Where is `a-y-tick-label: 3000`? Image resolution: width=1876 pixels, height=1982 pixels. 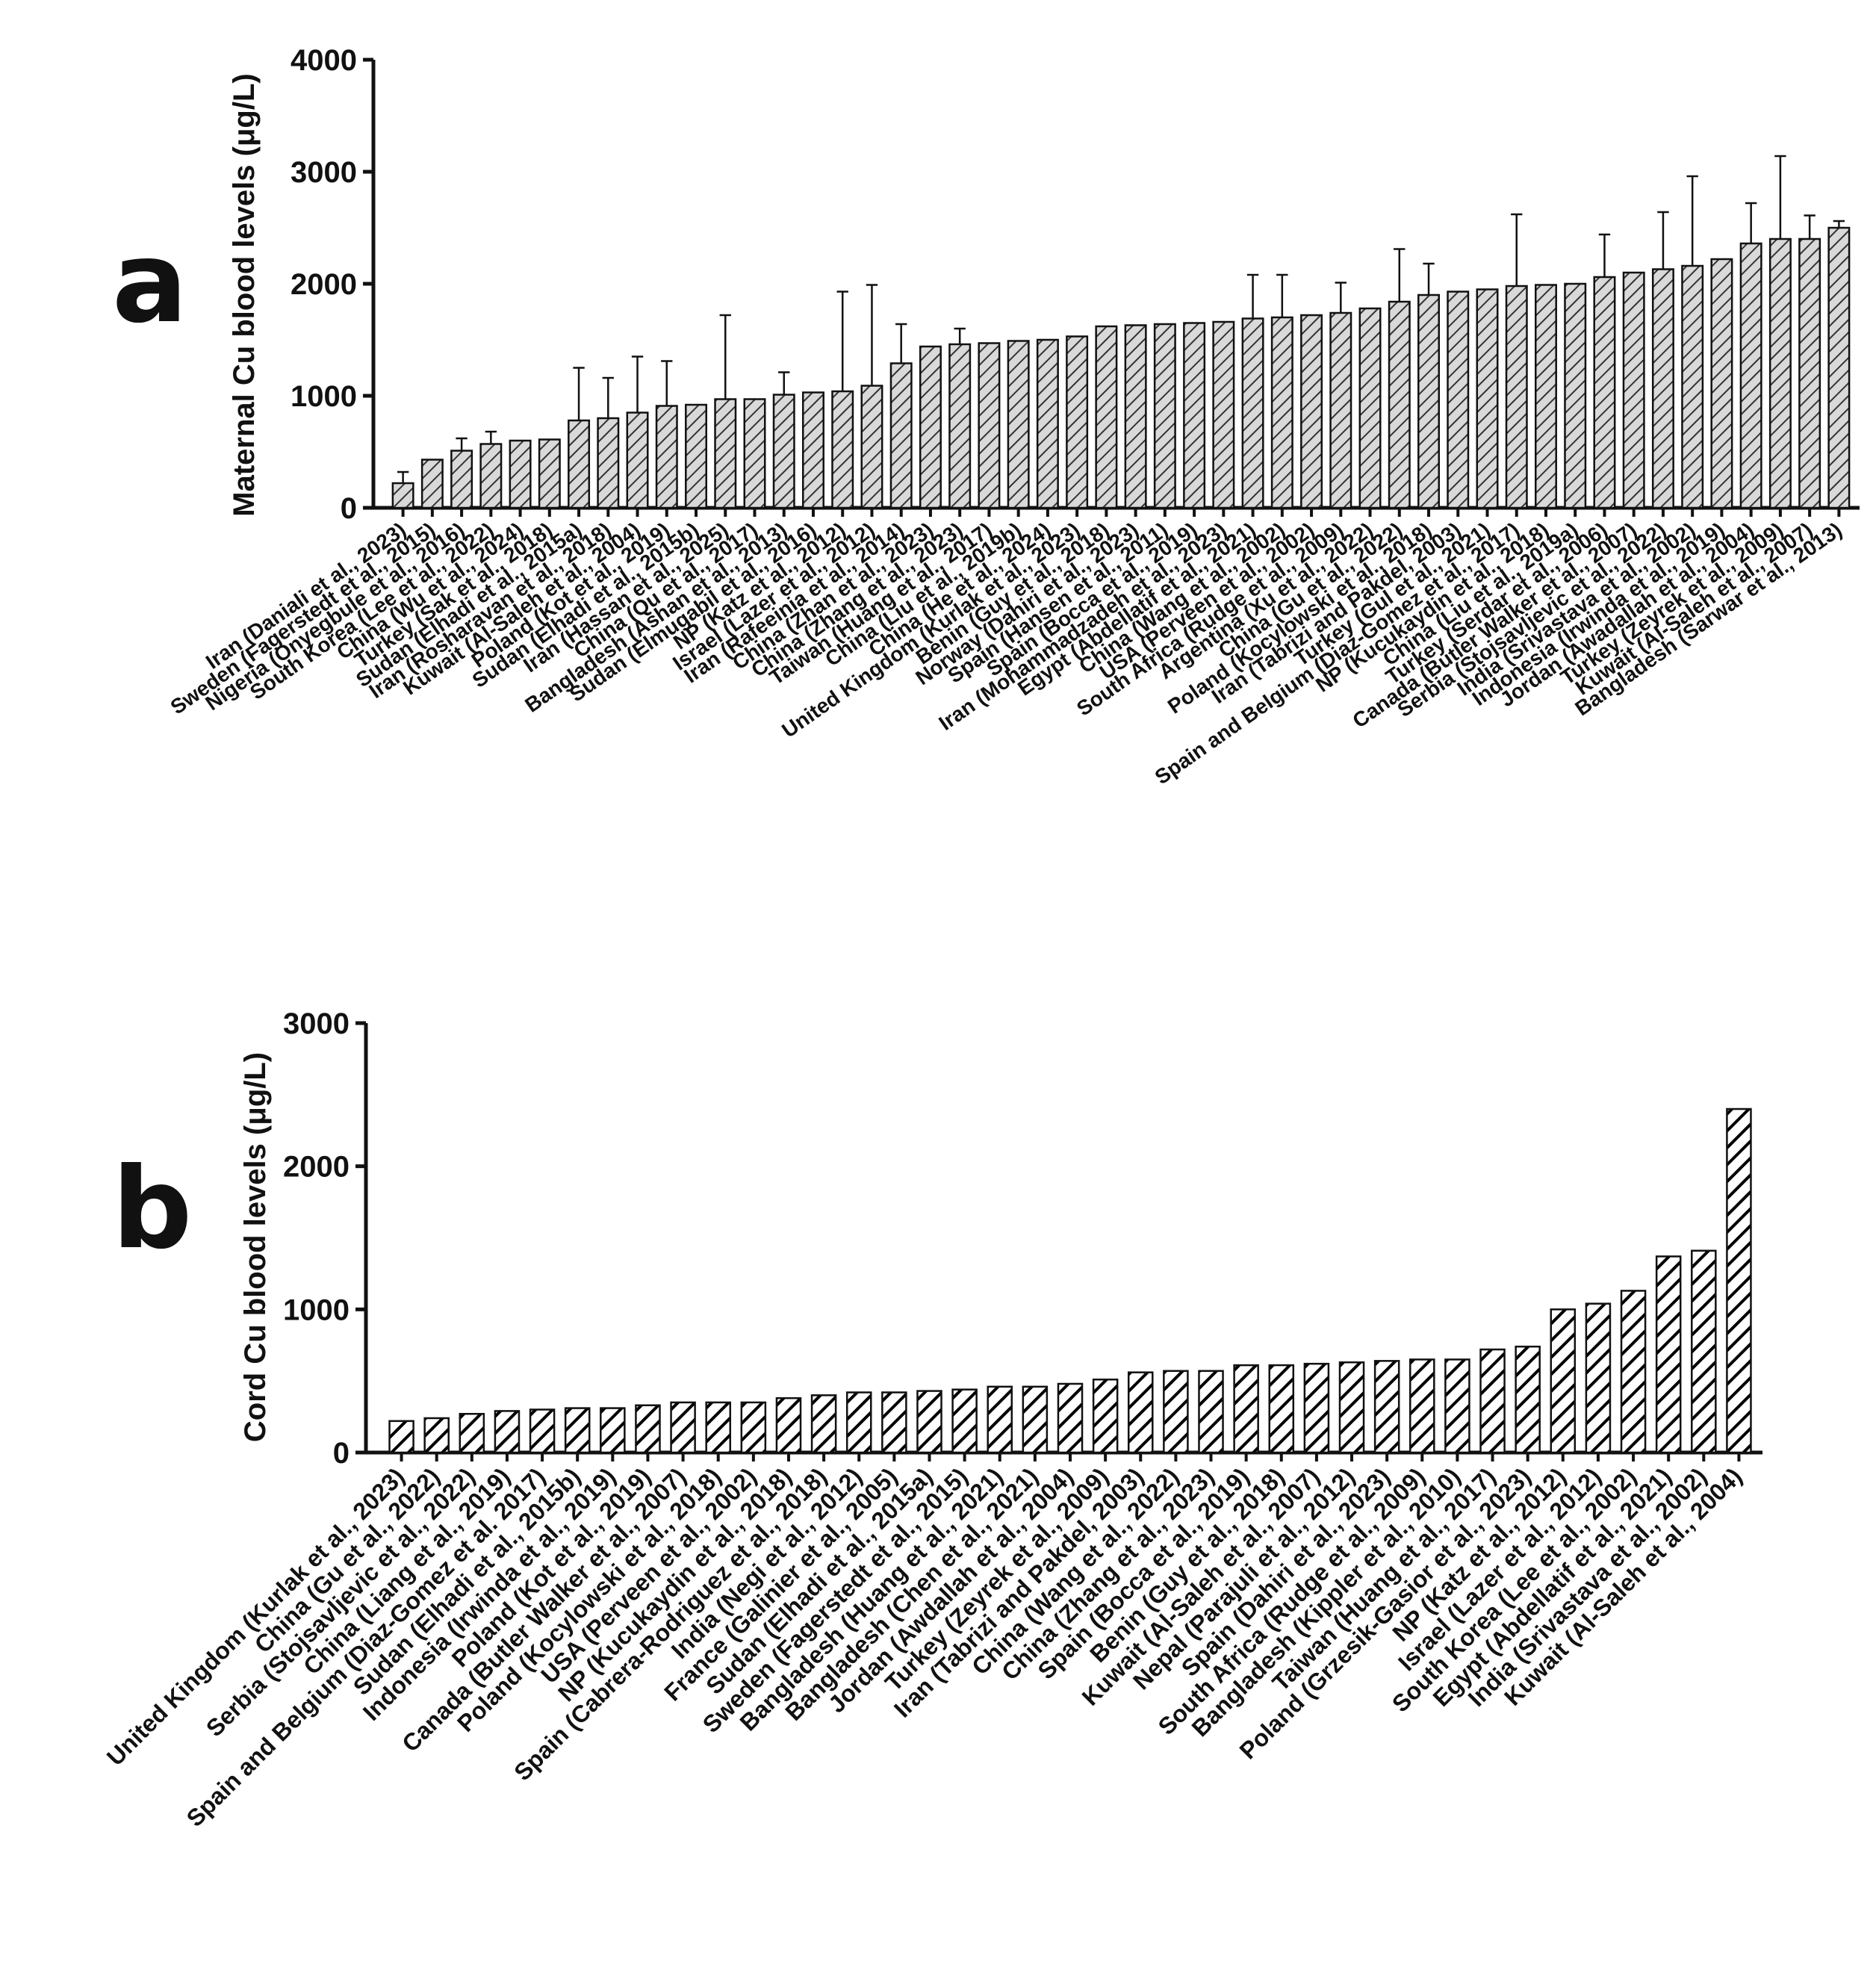 a-y-tick-label: 3000 is located at coordinates (324, 172).